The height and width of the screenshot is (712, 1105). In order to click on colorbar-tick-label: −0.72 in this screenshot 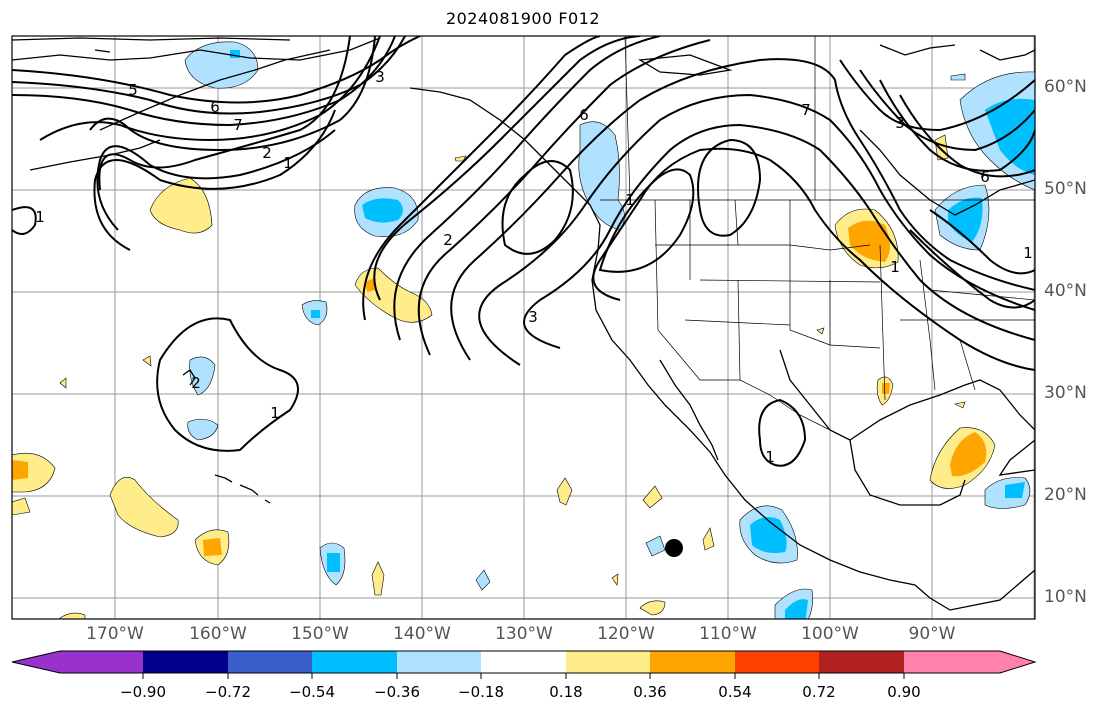, I will do `click(228, 692)`.